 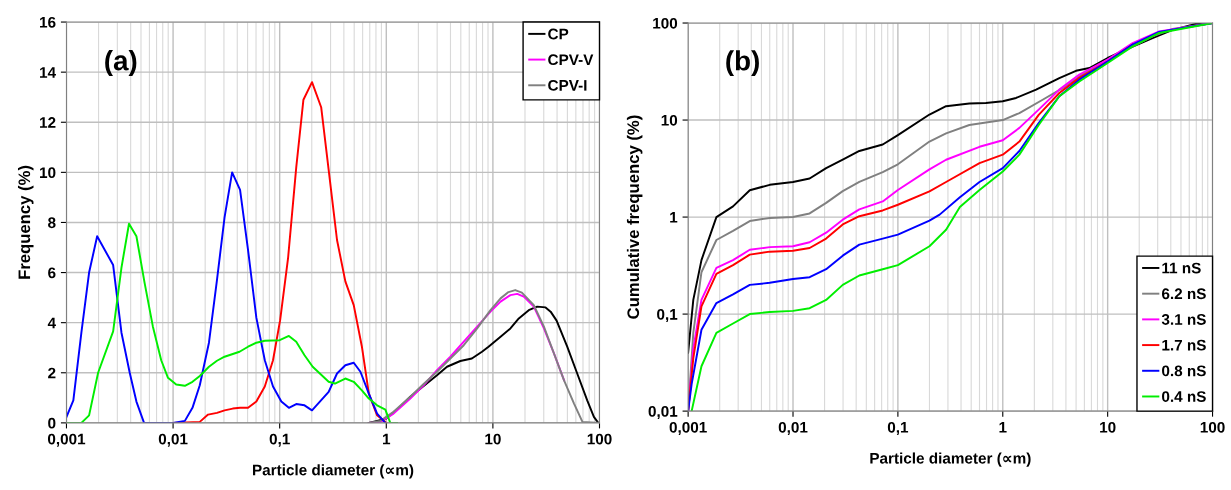 What do you see at coordinates (52, 273) in the screenshot?
I see `y-tick-label: 6` at bounding box center [52, 273].